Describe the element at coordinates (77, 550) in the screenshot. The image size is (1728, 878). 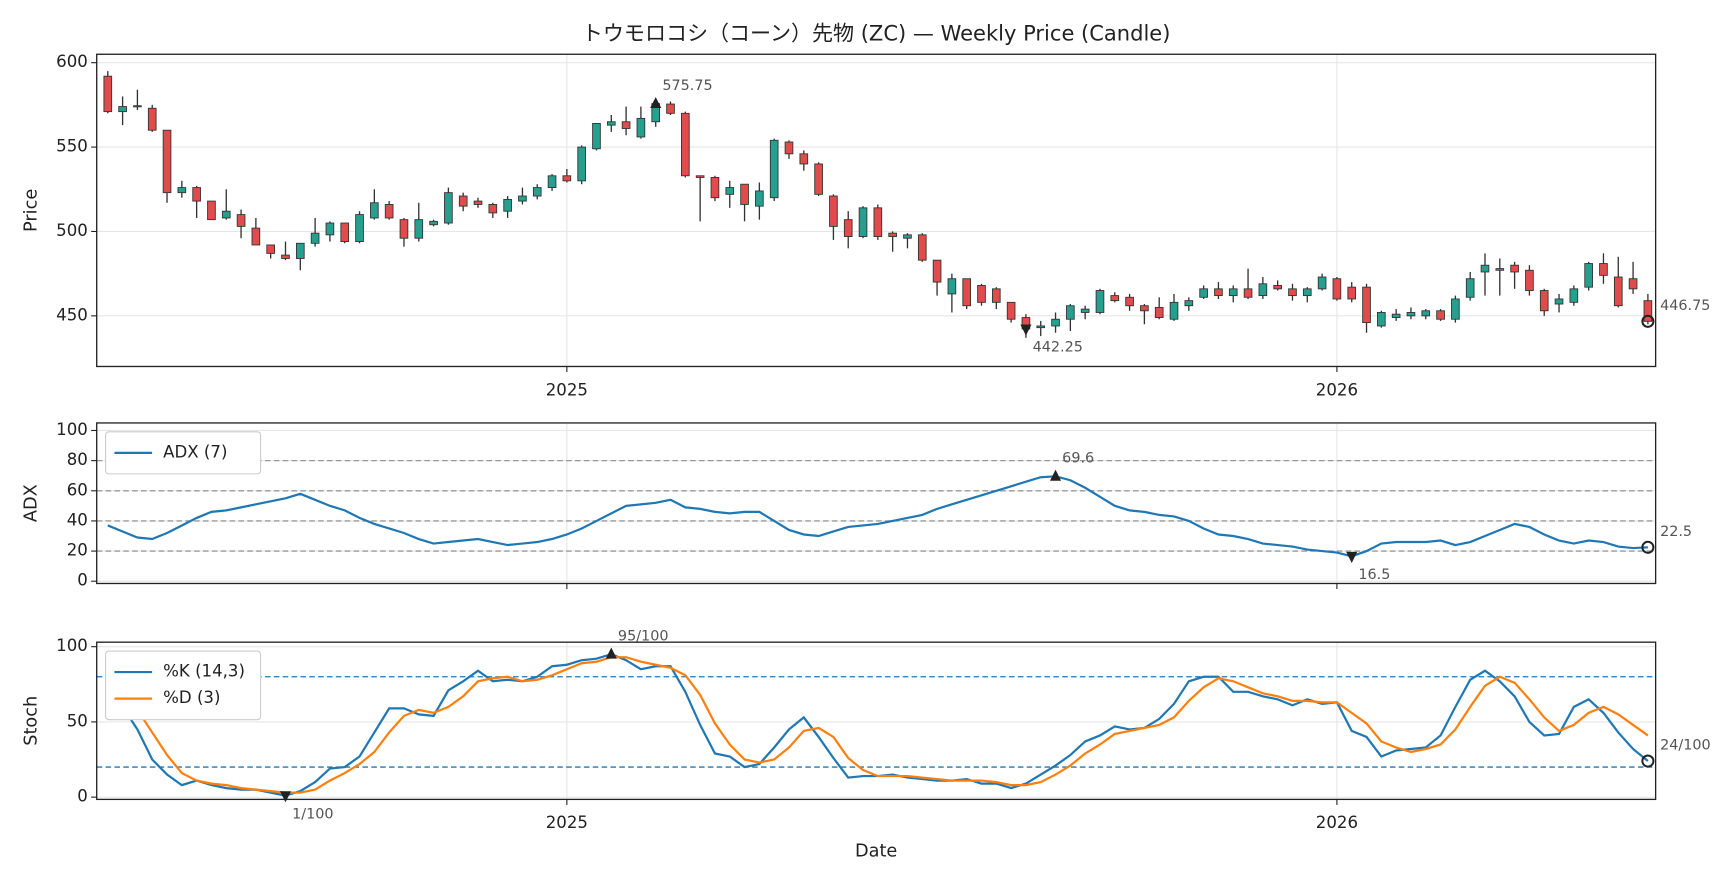
I see `y-tick-label: 20` at that location.